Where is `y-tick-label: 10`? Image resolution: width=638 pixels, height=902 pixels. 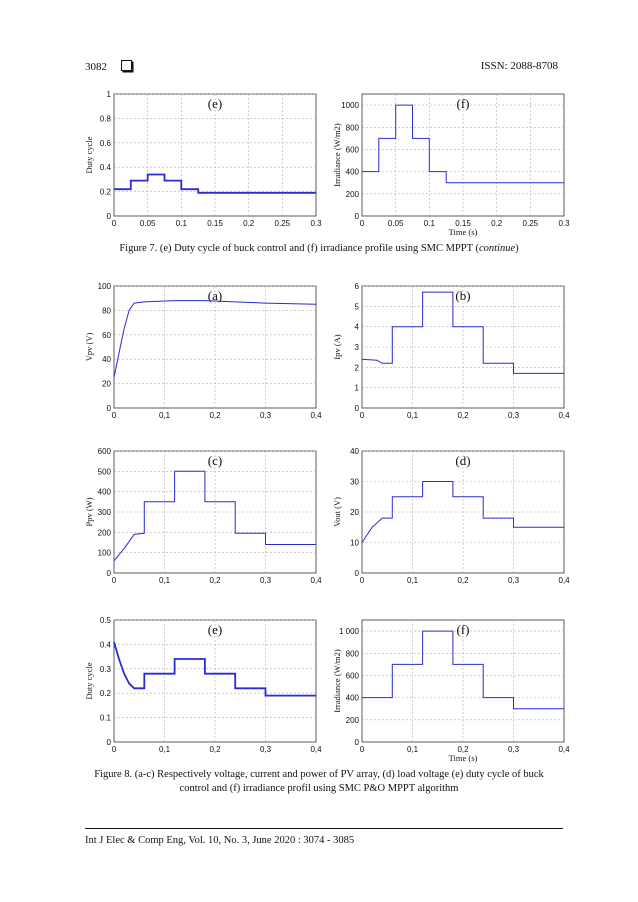 y-tick-label: 10 is located at coordinates (354, 543).